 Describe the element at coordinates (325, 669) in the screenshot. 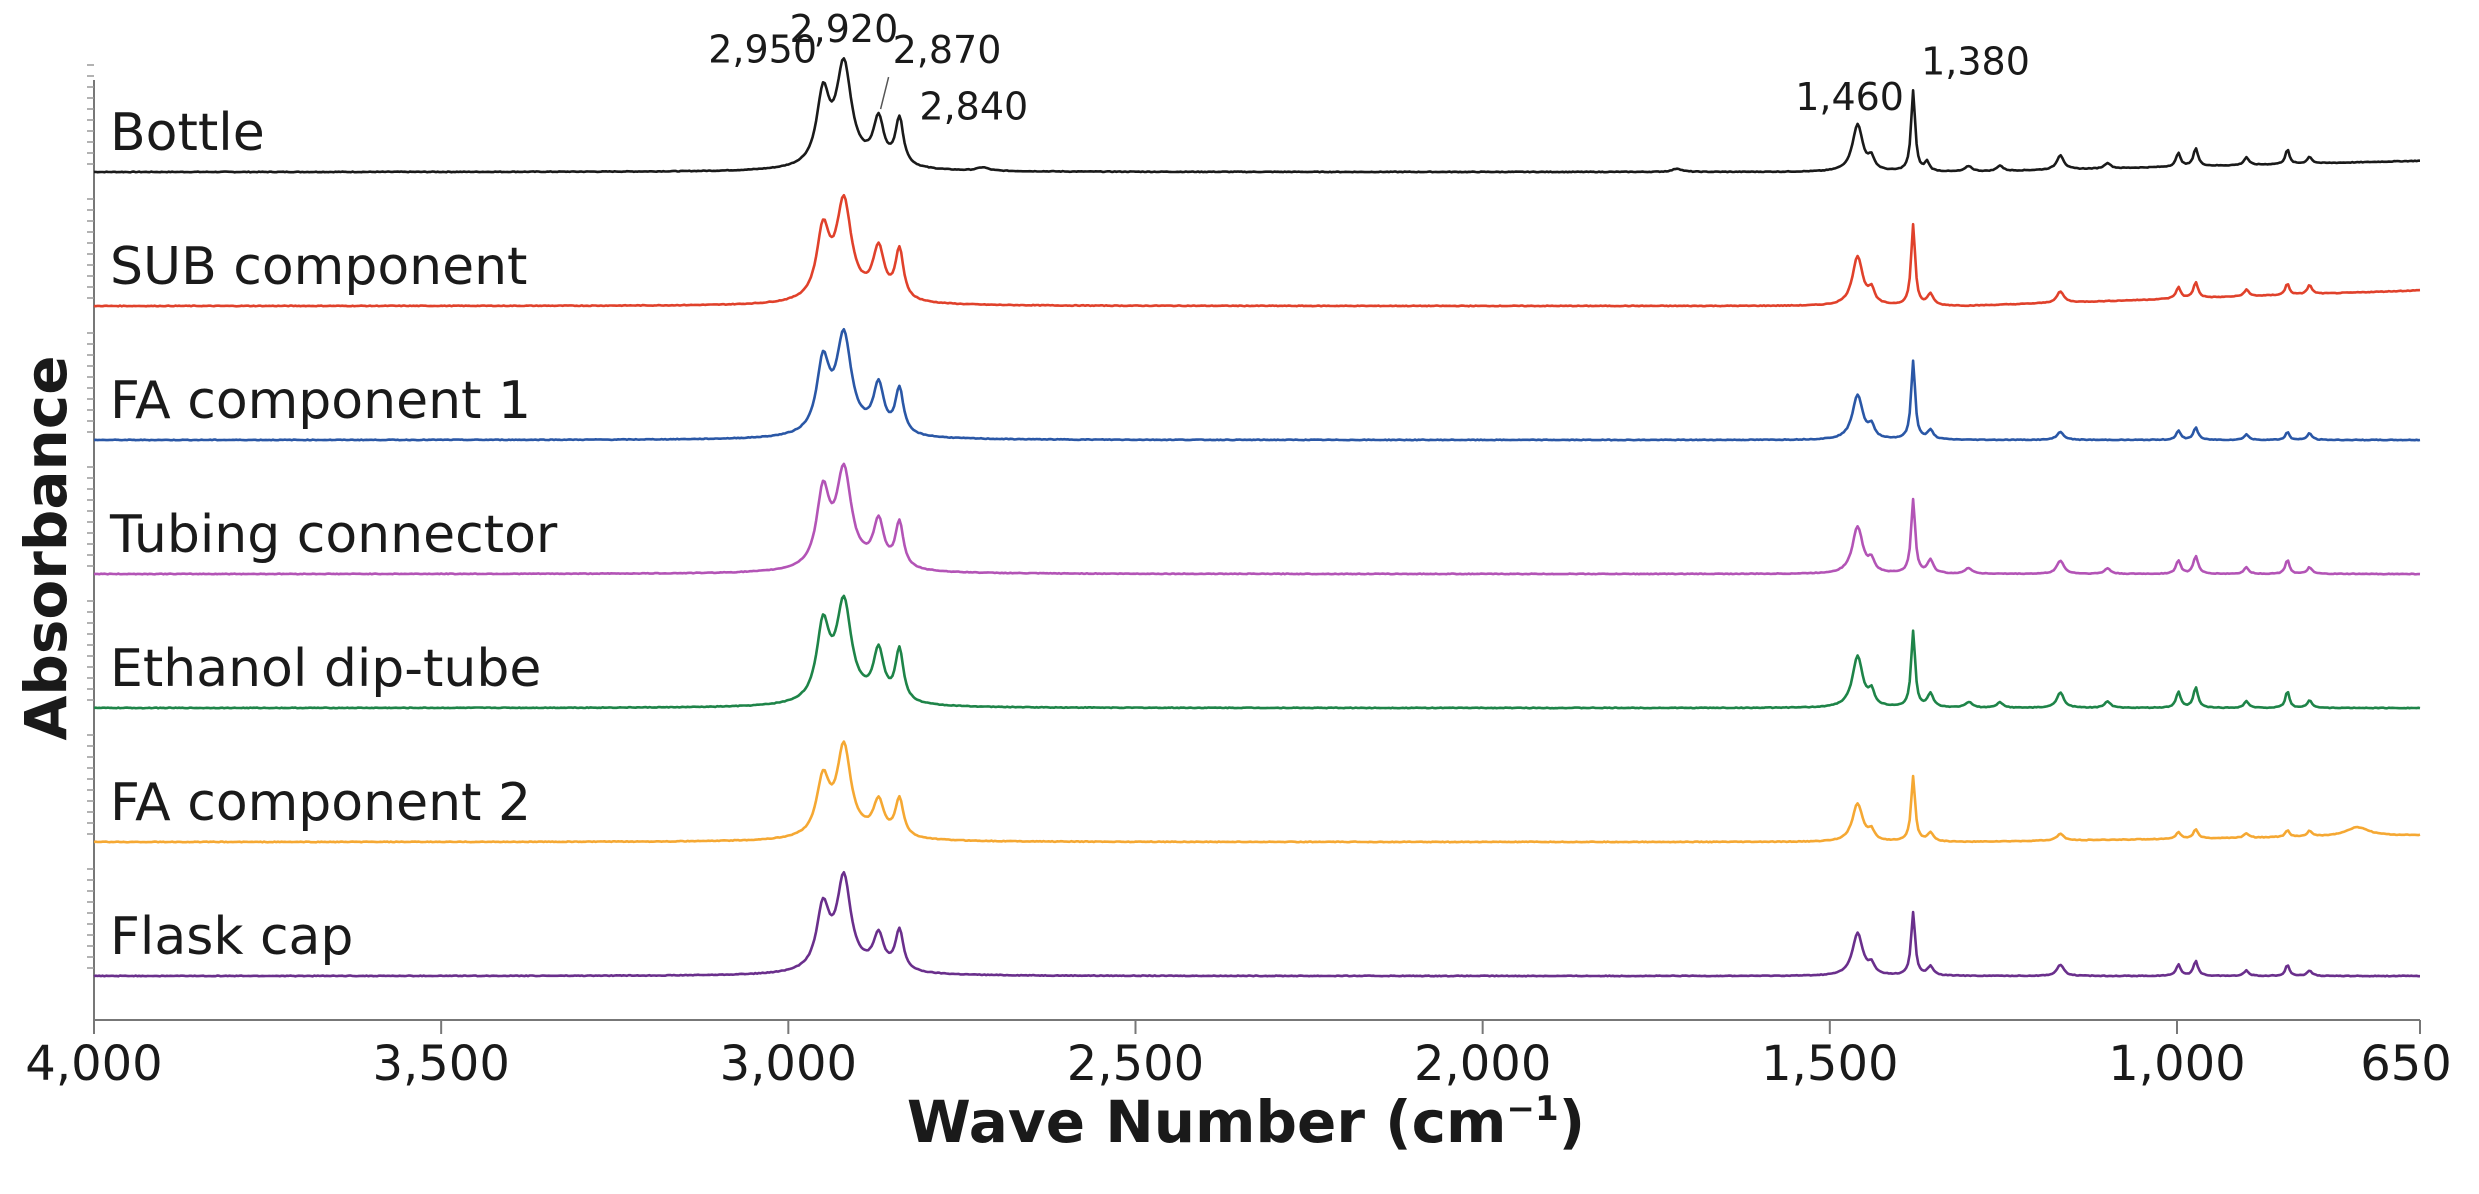

I see `series-label: Ethanol dip-tube` at that location.